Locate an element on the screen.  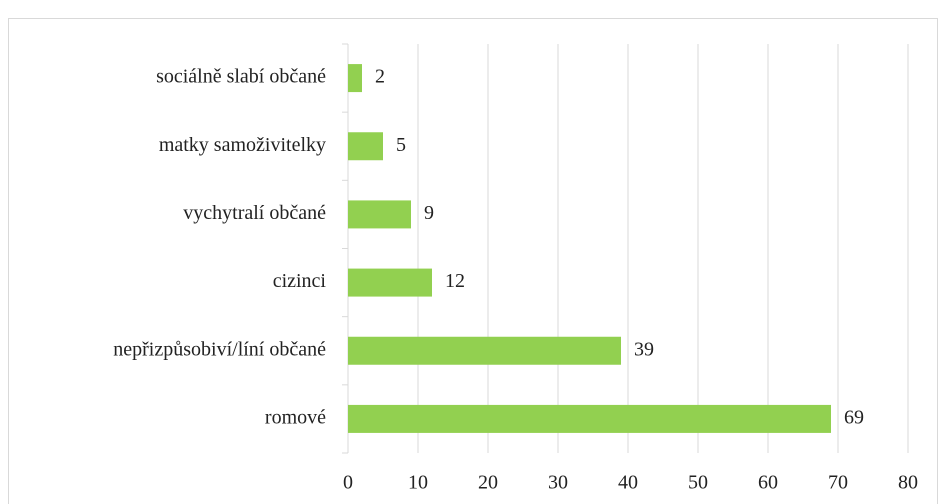
x-tick-label: 50 is located at coordinates (698, 483).